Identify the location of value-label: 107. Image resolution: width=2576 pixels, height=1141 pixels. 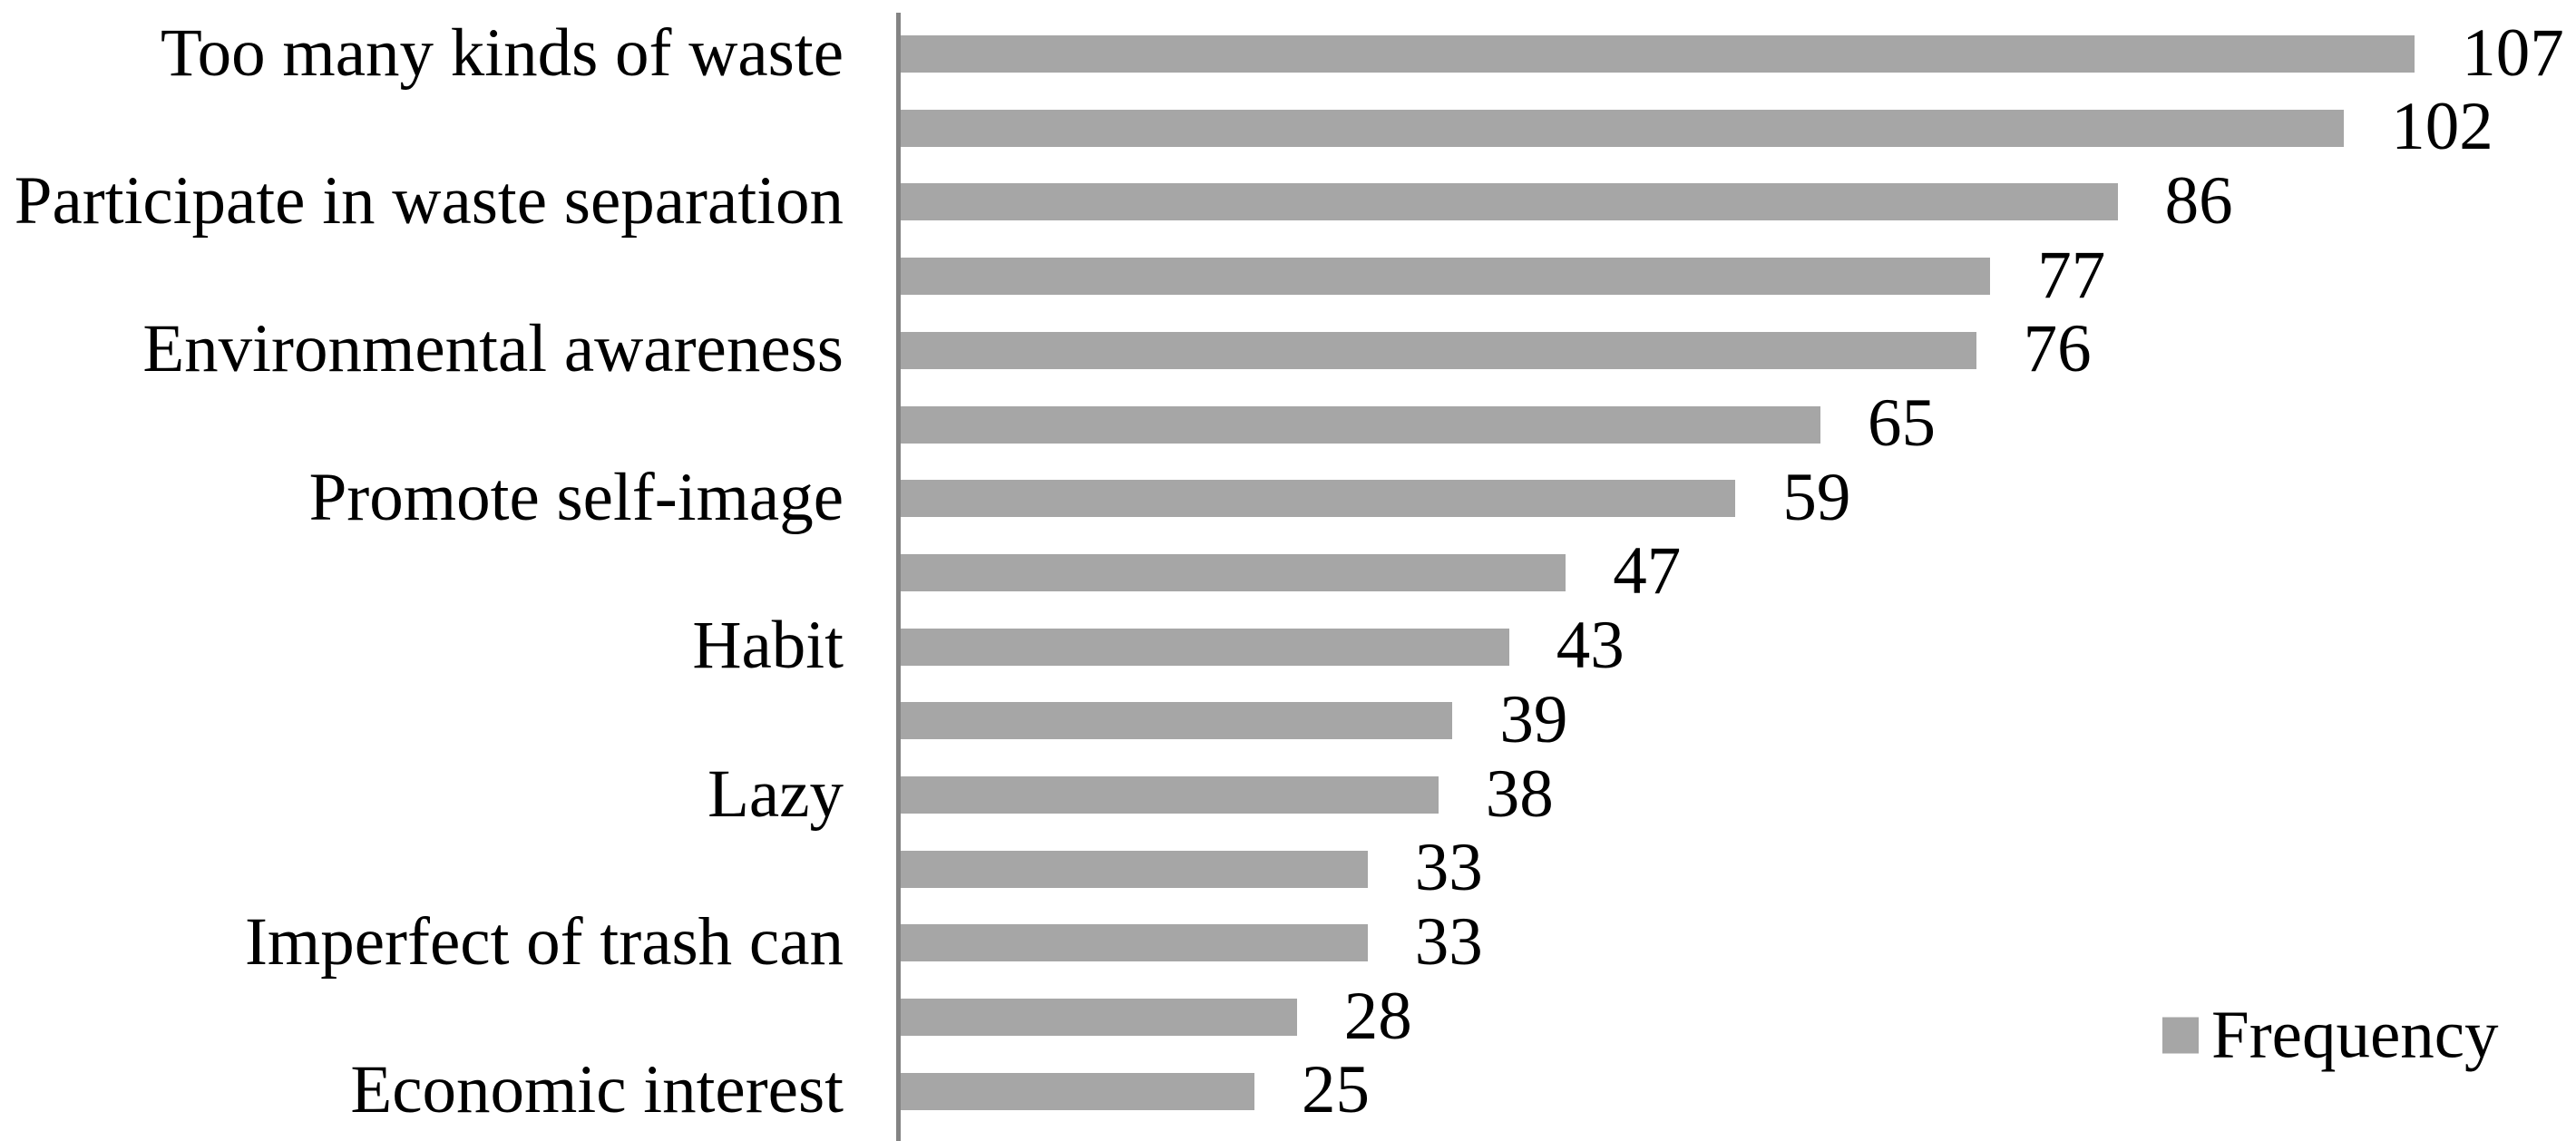
(2513, 53).